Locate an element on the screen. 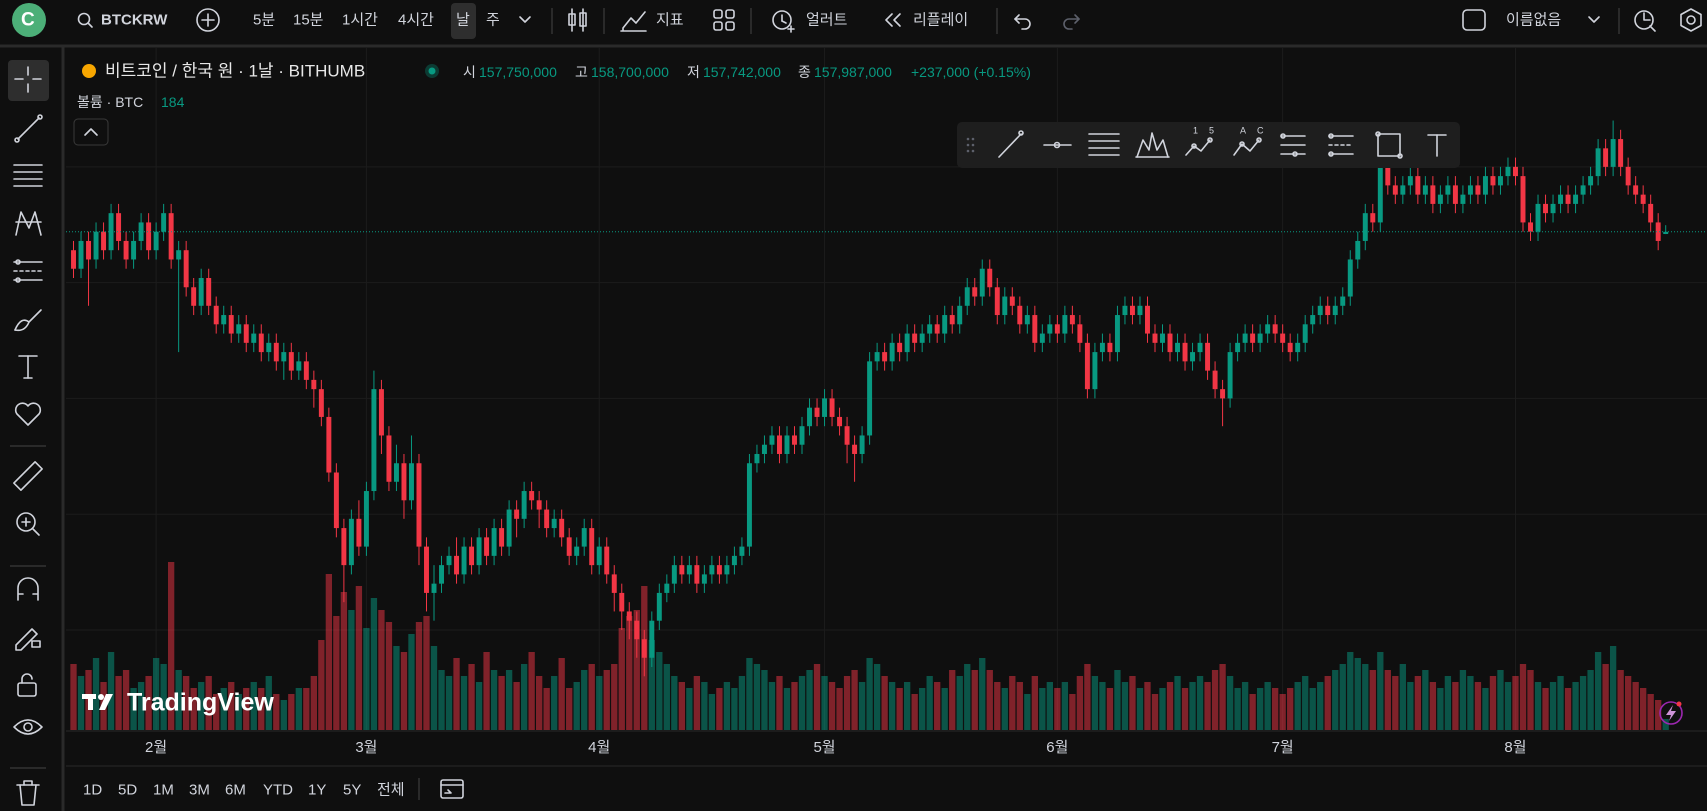  ft-forecast is located at coordinates (1341, 145).